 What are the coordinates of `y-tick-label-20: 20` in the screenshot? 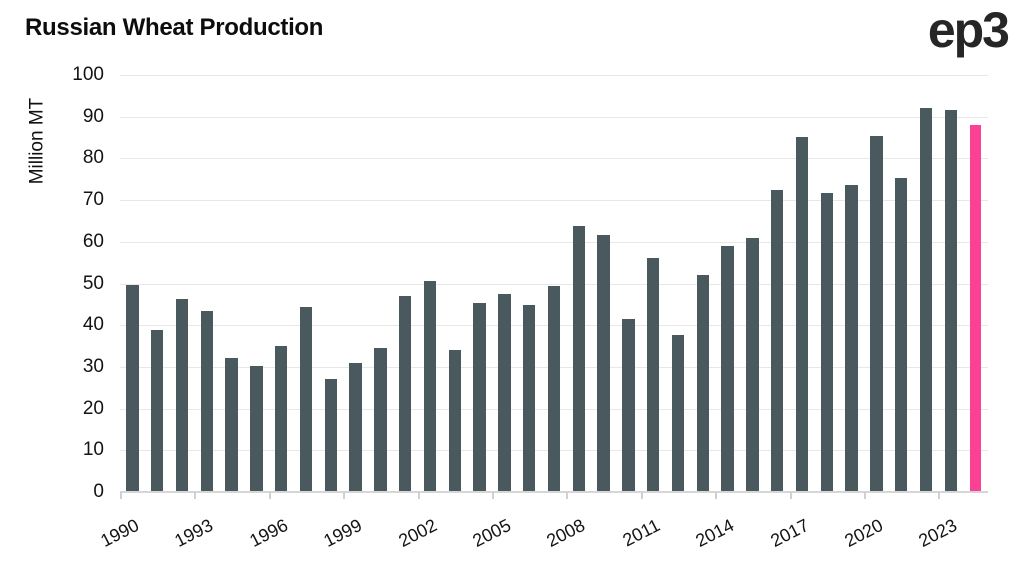 It's located at (93, 408).